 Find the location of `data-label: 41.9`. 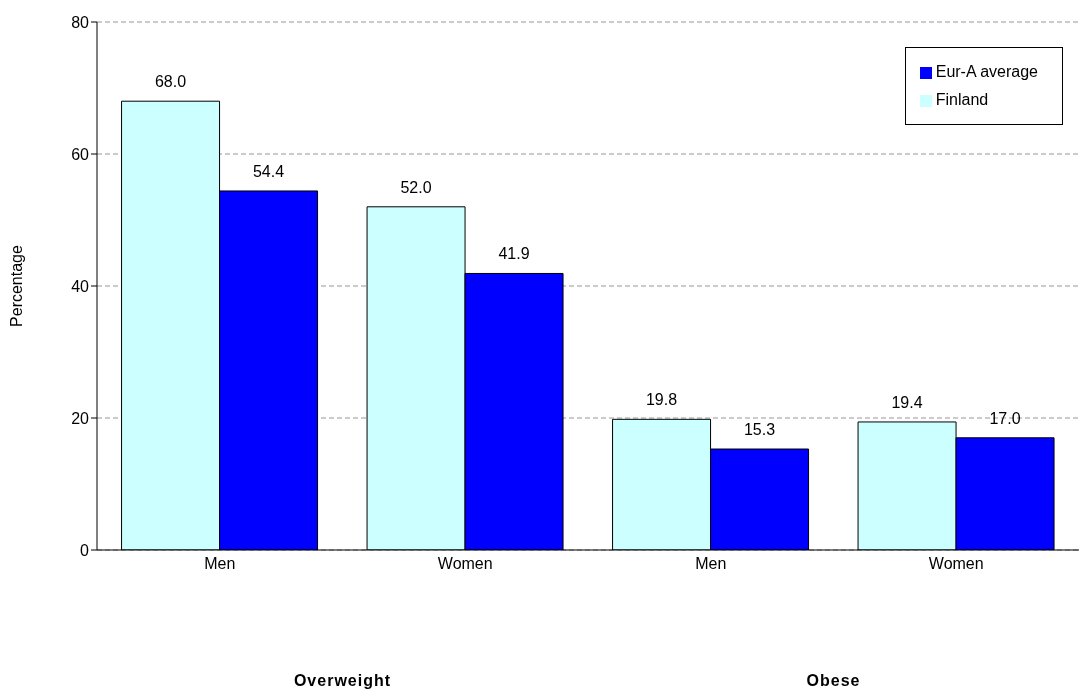

data-label: 41.9 is located at coordinates (514, 254).